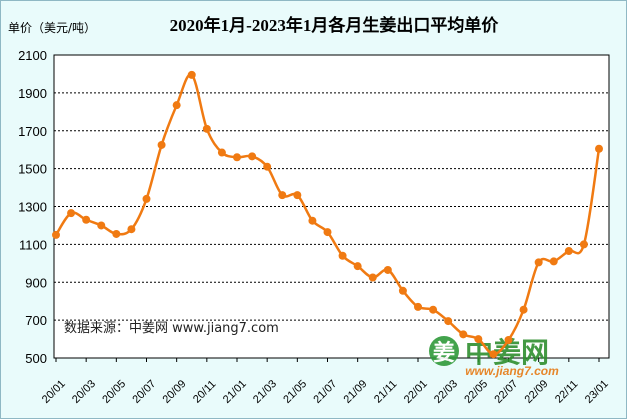  Describe the element at coordinates (295, 392) in the screenshot. I see `x-tick-label: 21/05` at that location.